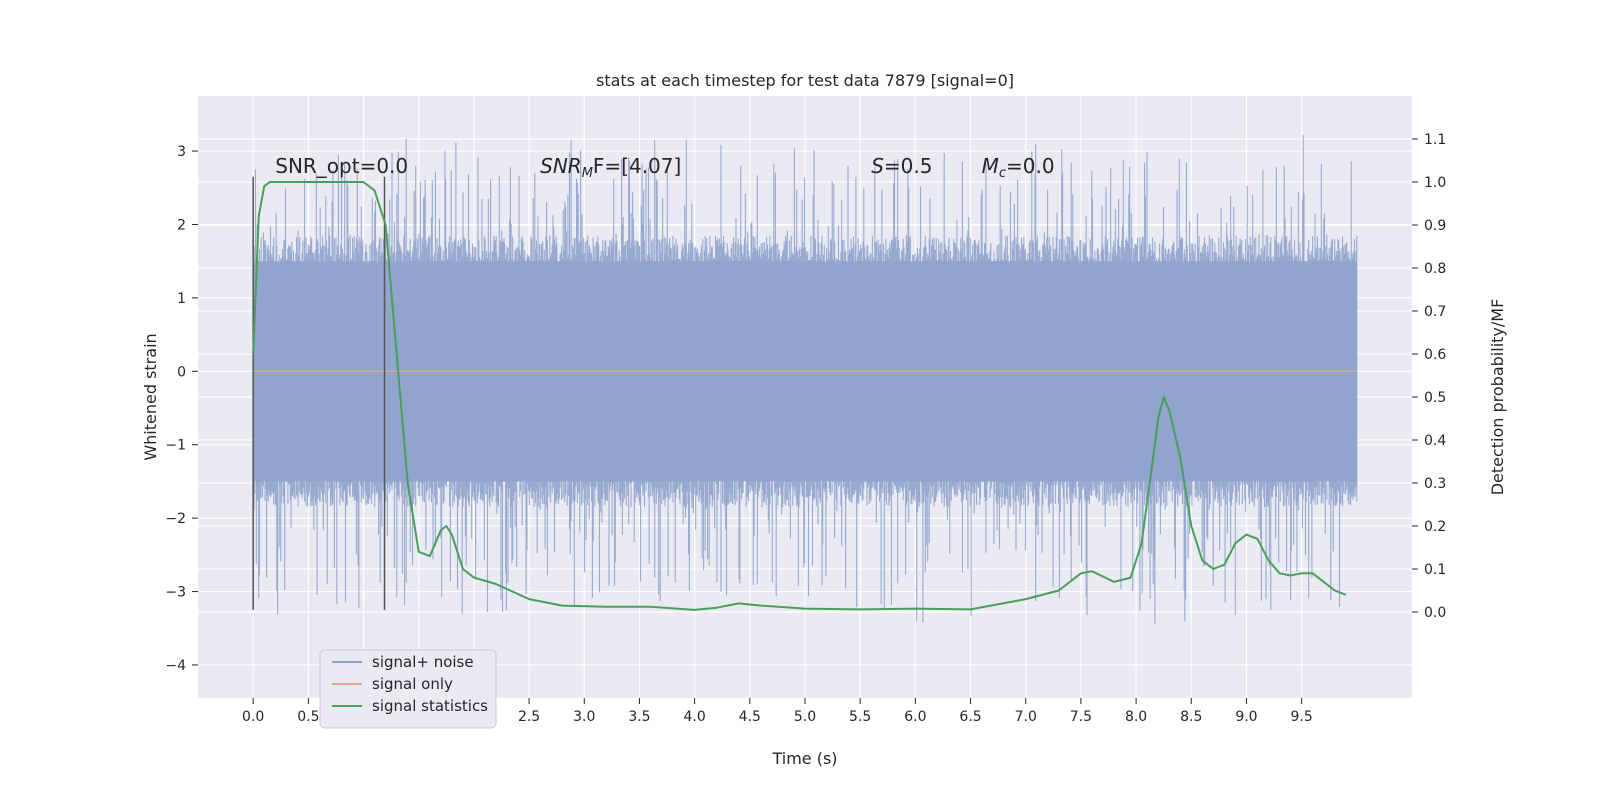  Describe the element at coordinates (1030, 166) in the screenshot. I see `annotation-rest: =0.0` at that location.